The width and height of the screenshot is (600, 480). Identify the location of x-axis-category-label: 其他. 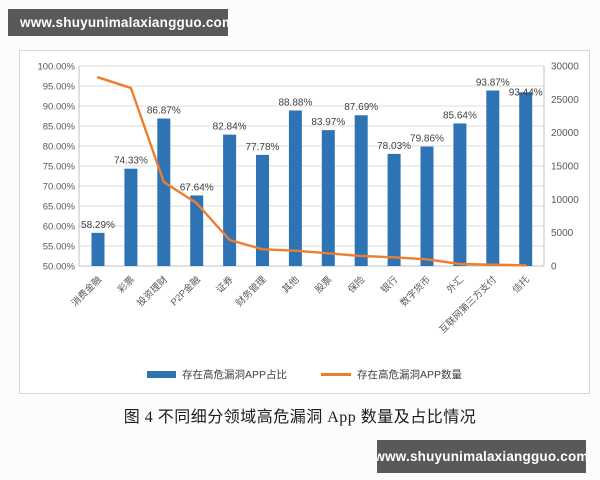
(291, 284).